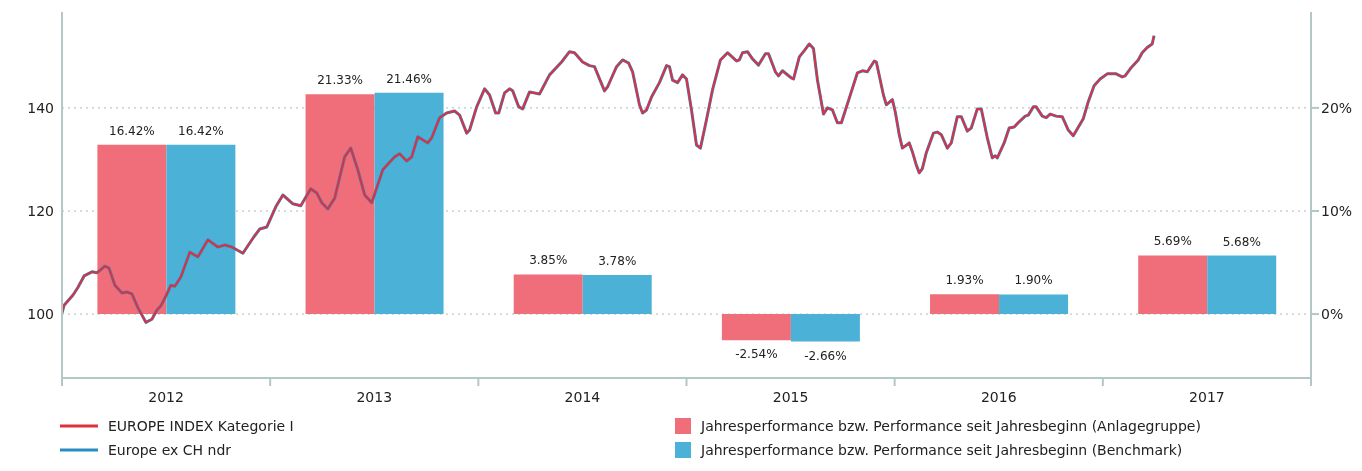 The width and height of the screenshot is (1362, 471). What do you see at coordinates (40, 210) in the screenshot?
I see `y-tick-label: 120` at bounding box center [40, 210].